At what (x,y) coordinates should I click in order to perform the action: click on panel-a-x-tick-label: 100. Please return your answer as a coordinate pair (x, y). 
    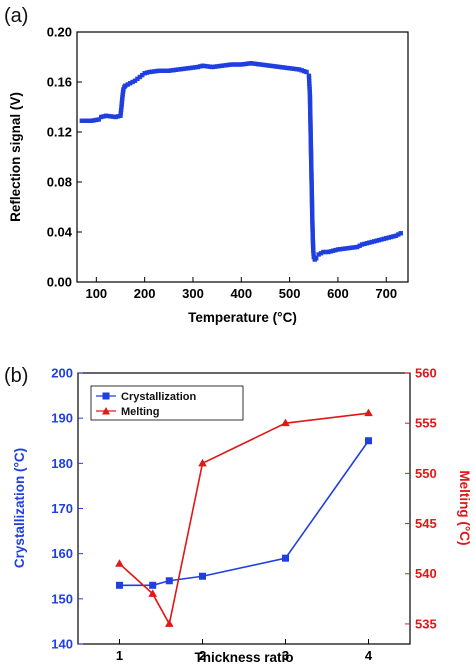
    Looking at the image, I should click on (96, 293).